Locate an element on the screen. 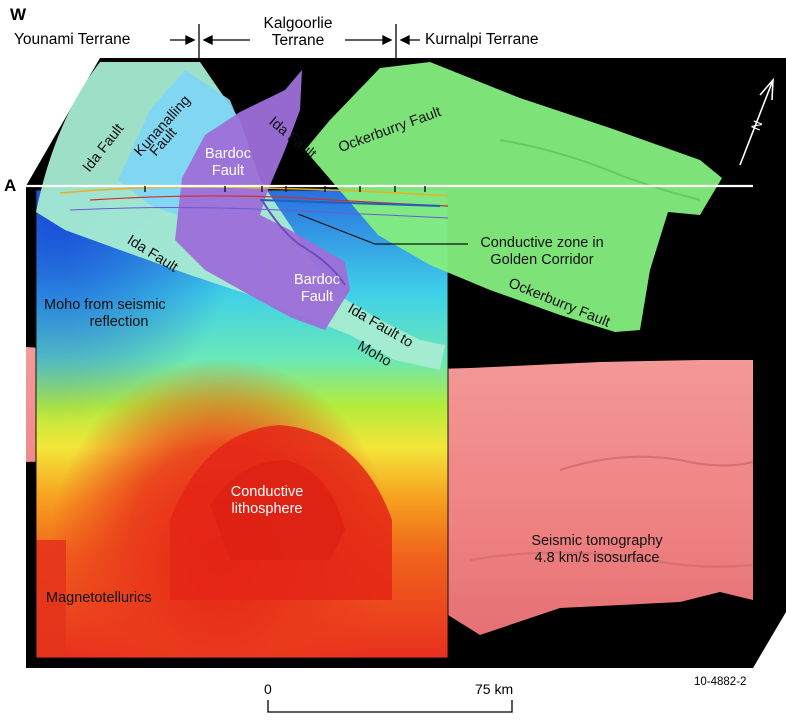  block-side-face is located at coordinates (769, 399).